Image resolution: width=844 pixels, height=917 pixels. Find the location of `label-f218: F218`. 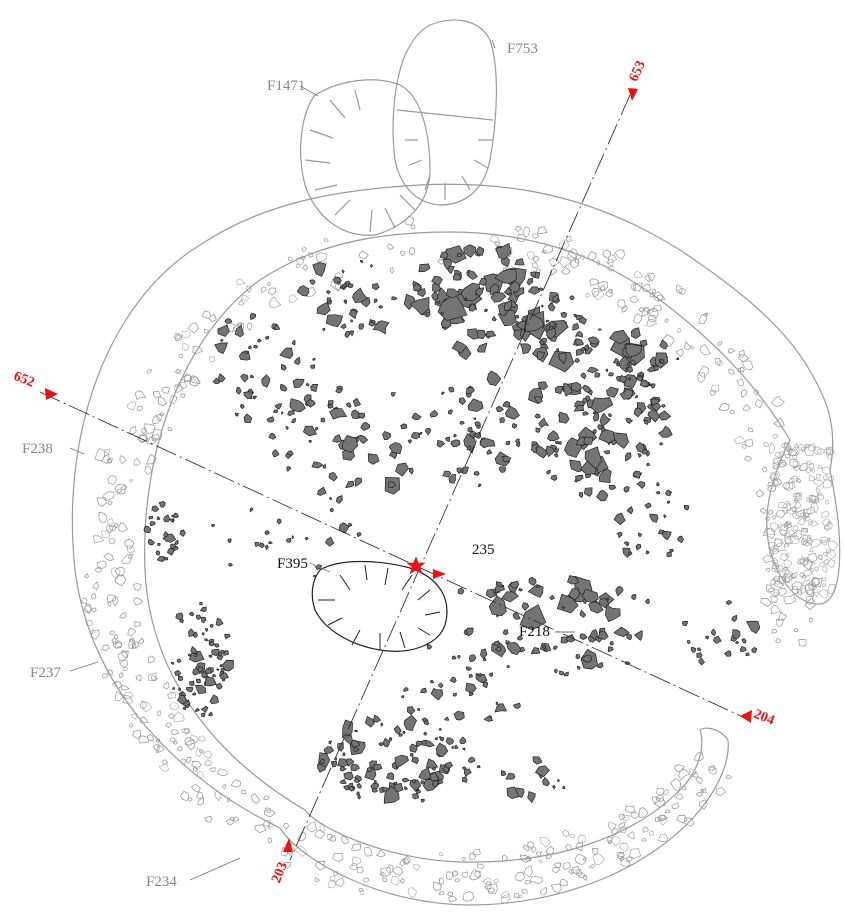

label-f218: F218 is located at coordinates (534, 632).